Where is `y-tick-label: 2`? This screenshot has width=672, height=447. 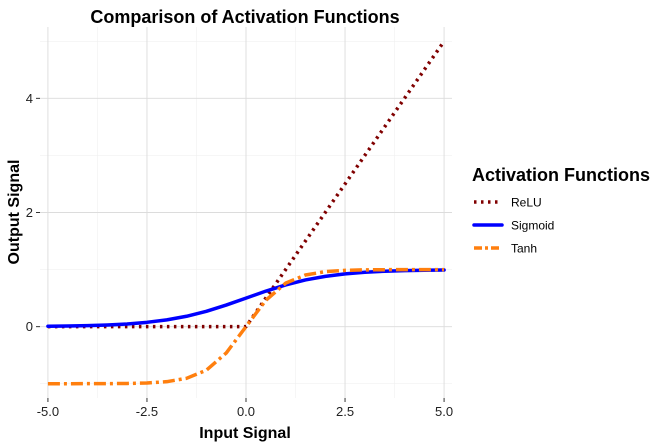
y-tick-label: 2 is located at coordinates (29, 212).